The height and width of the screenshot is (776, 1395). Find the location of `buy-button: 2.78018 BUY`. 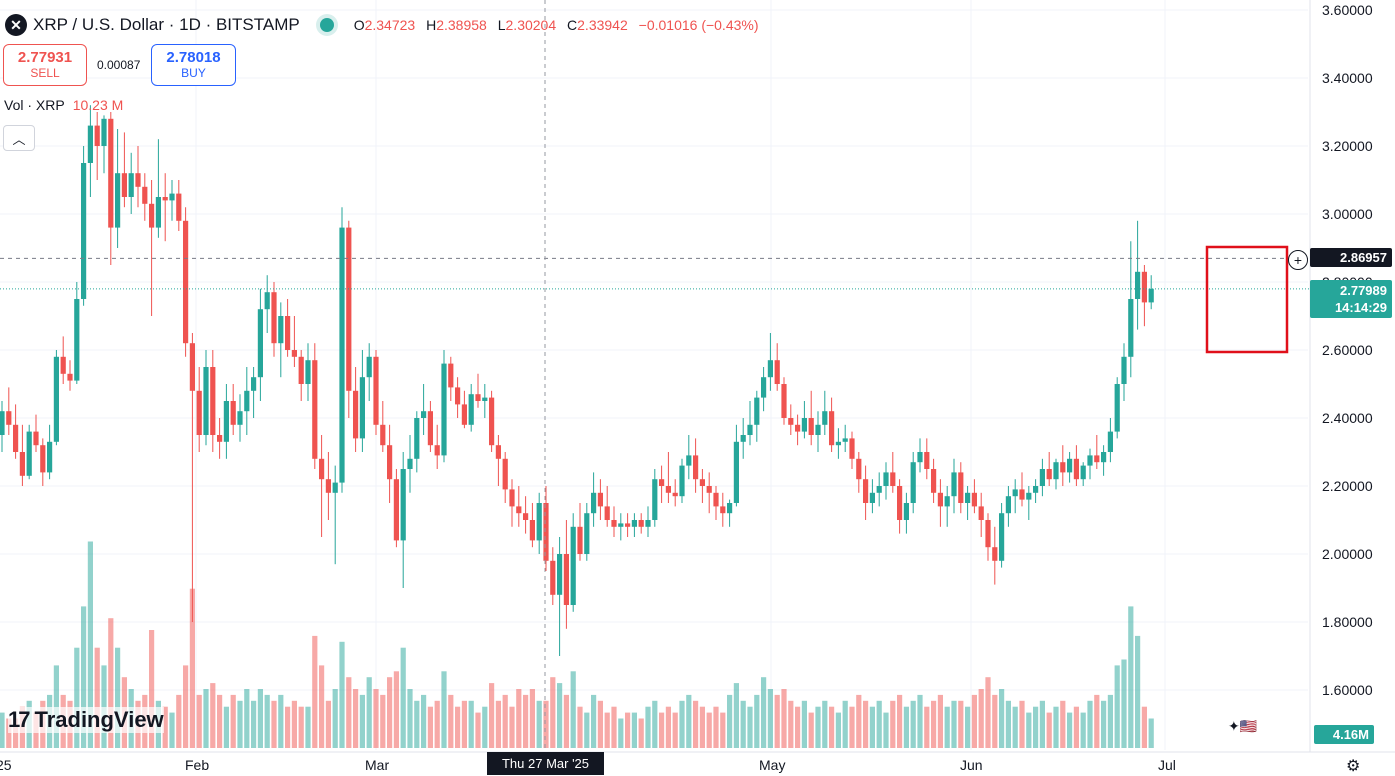

buy-button: 2.78018 BUY is located at coordinates (193, 65).